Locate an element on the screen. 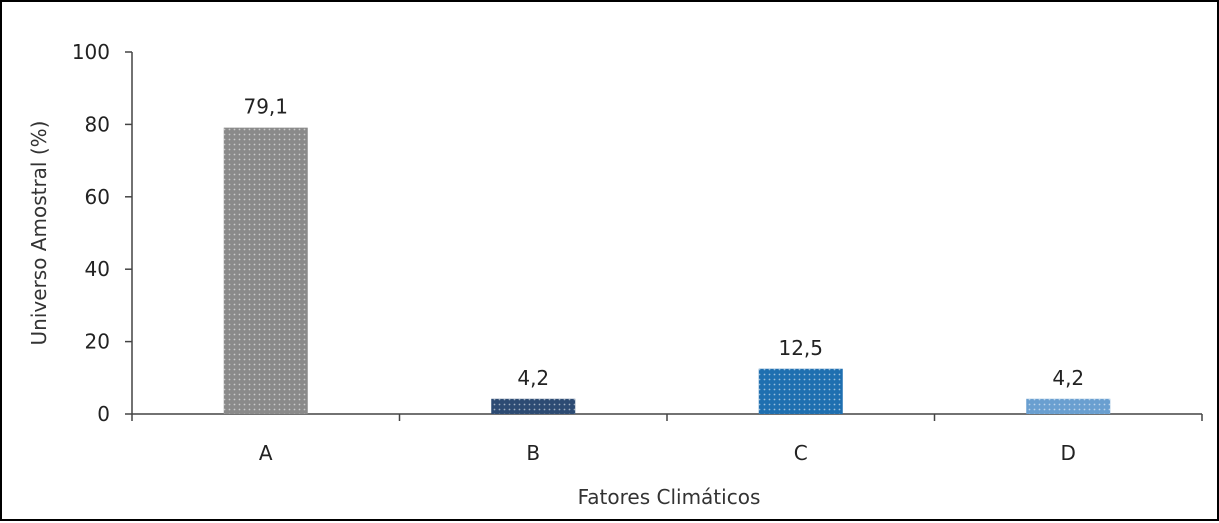 This screenshot has height=523, width=1219. x-tick-label: A is located at coordinates (266, 453).